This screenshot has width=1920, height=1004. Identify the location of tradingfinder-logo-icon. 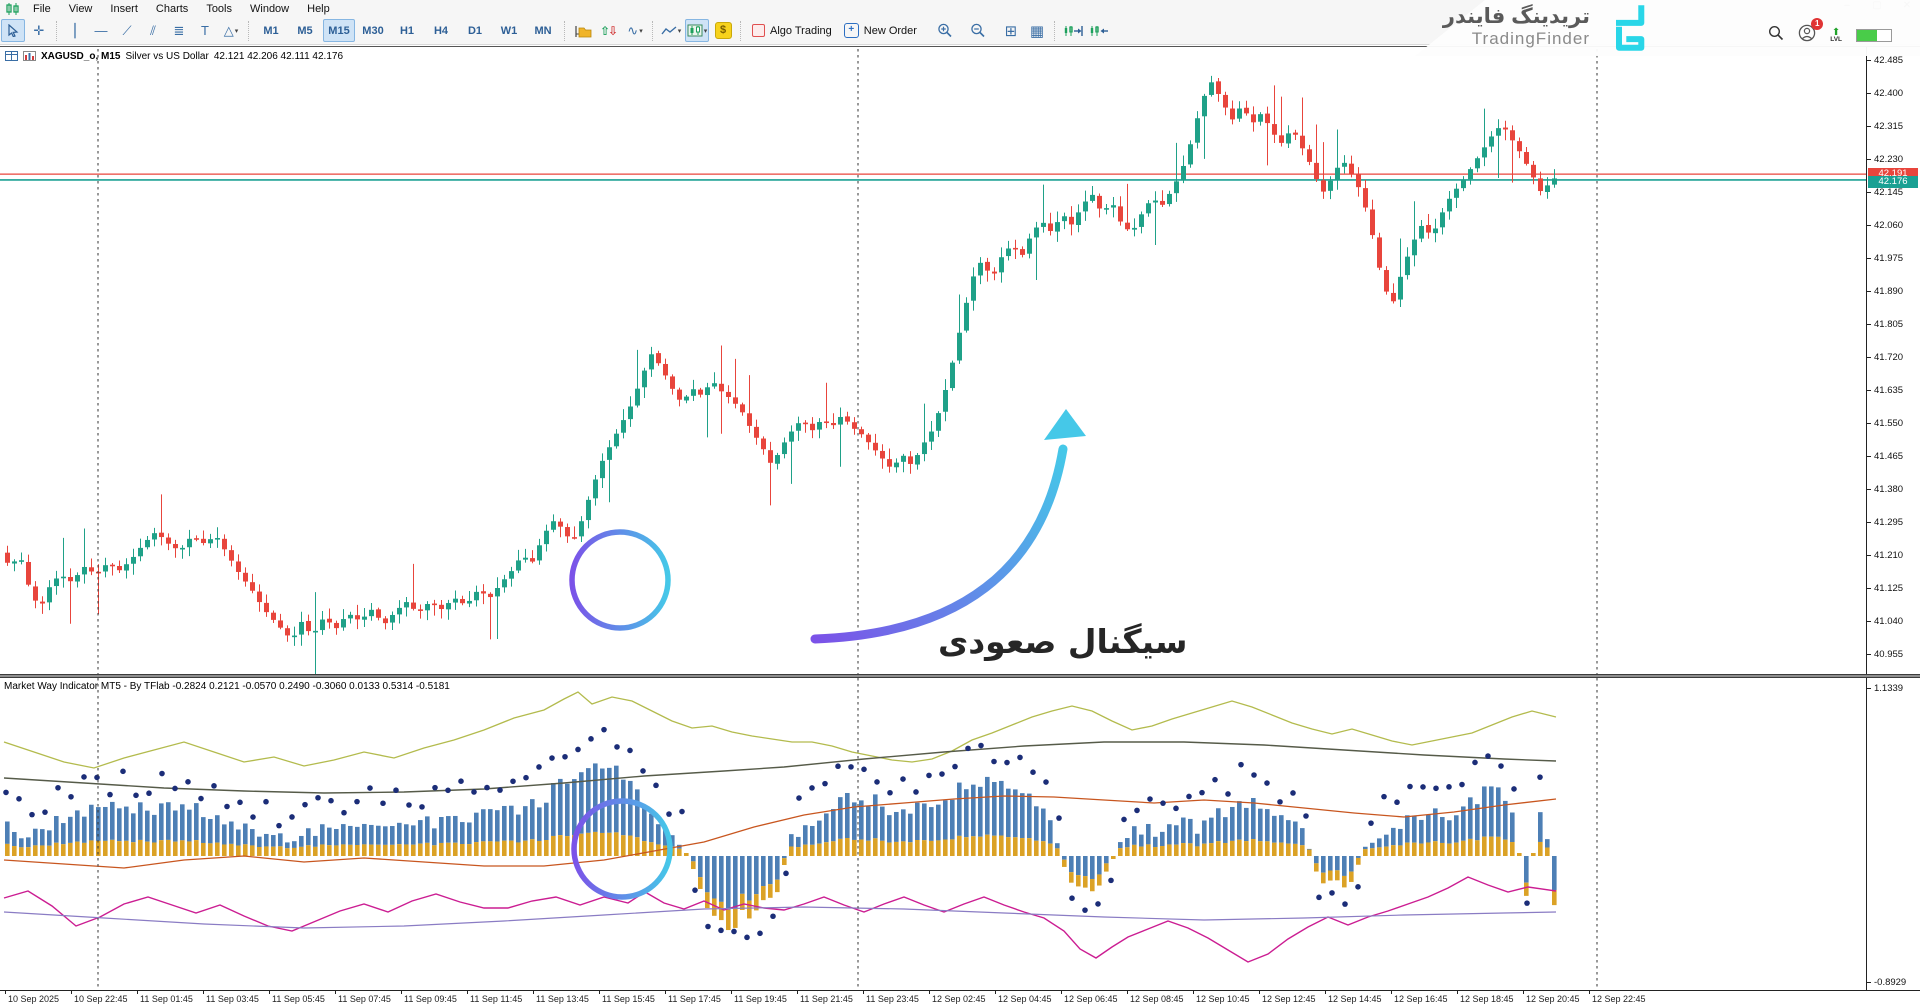
(1631, 30).